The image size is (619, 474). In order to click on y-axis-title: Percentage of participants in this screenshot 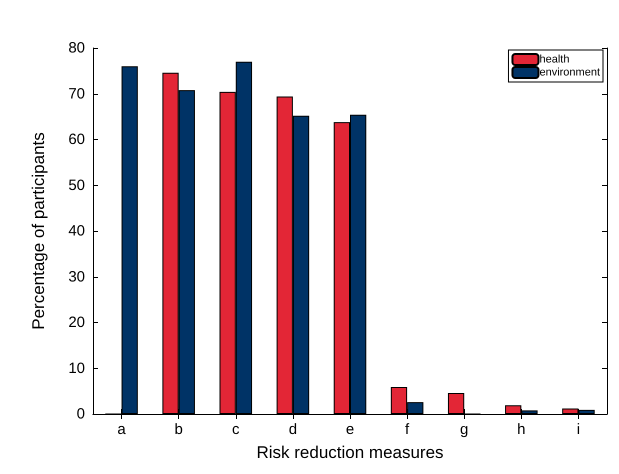, I will do `click(38, 231)`.